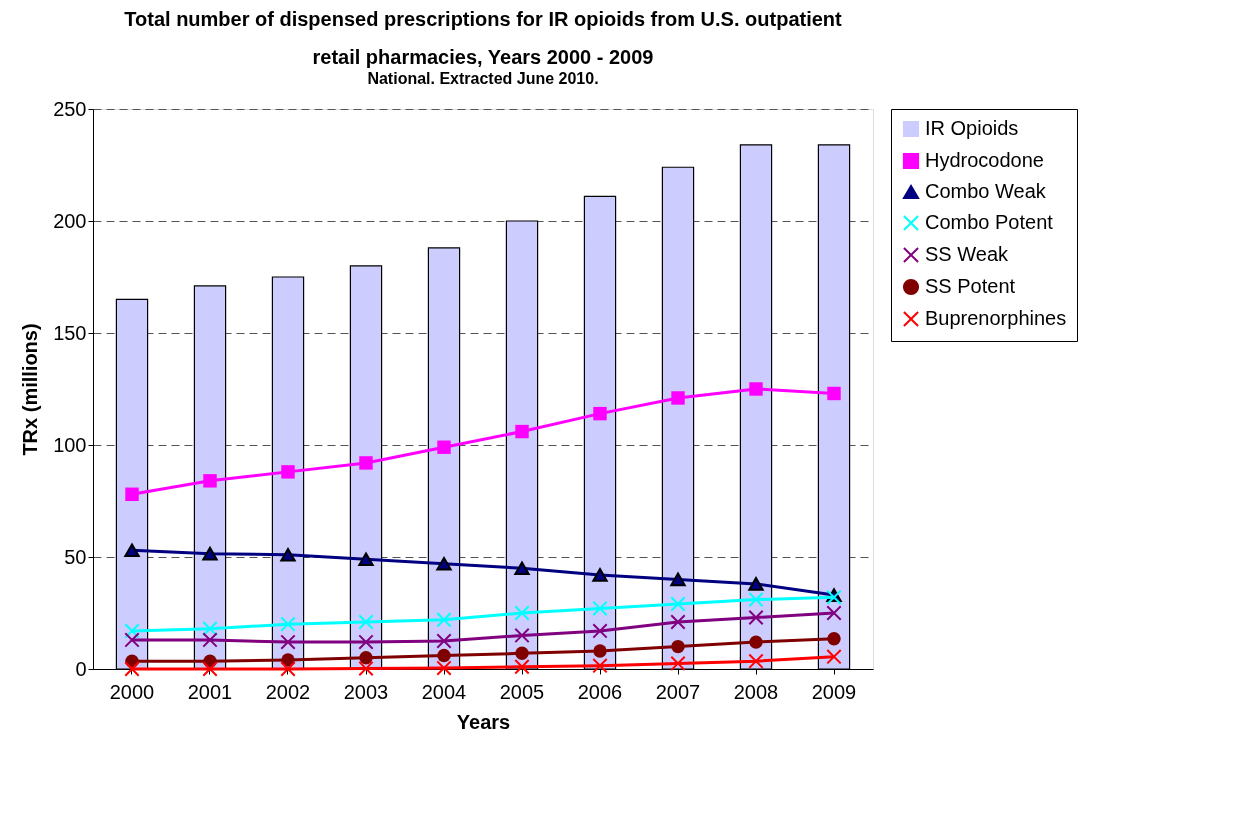 The image size is (1236, 838). What do you see at coordinates (288, 691) in the screenshot?
I see `x-tick-label: 2002` at bounding box center [288, 691].